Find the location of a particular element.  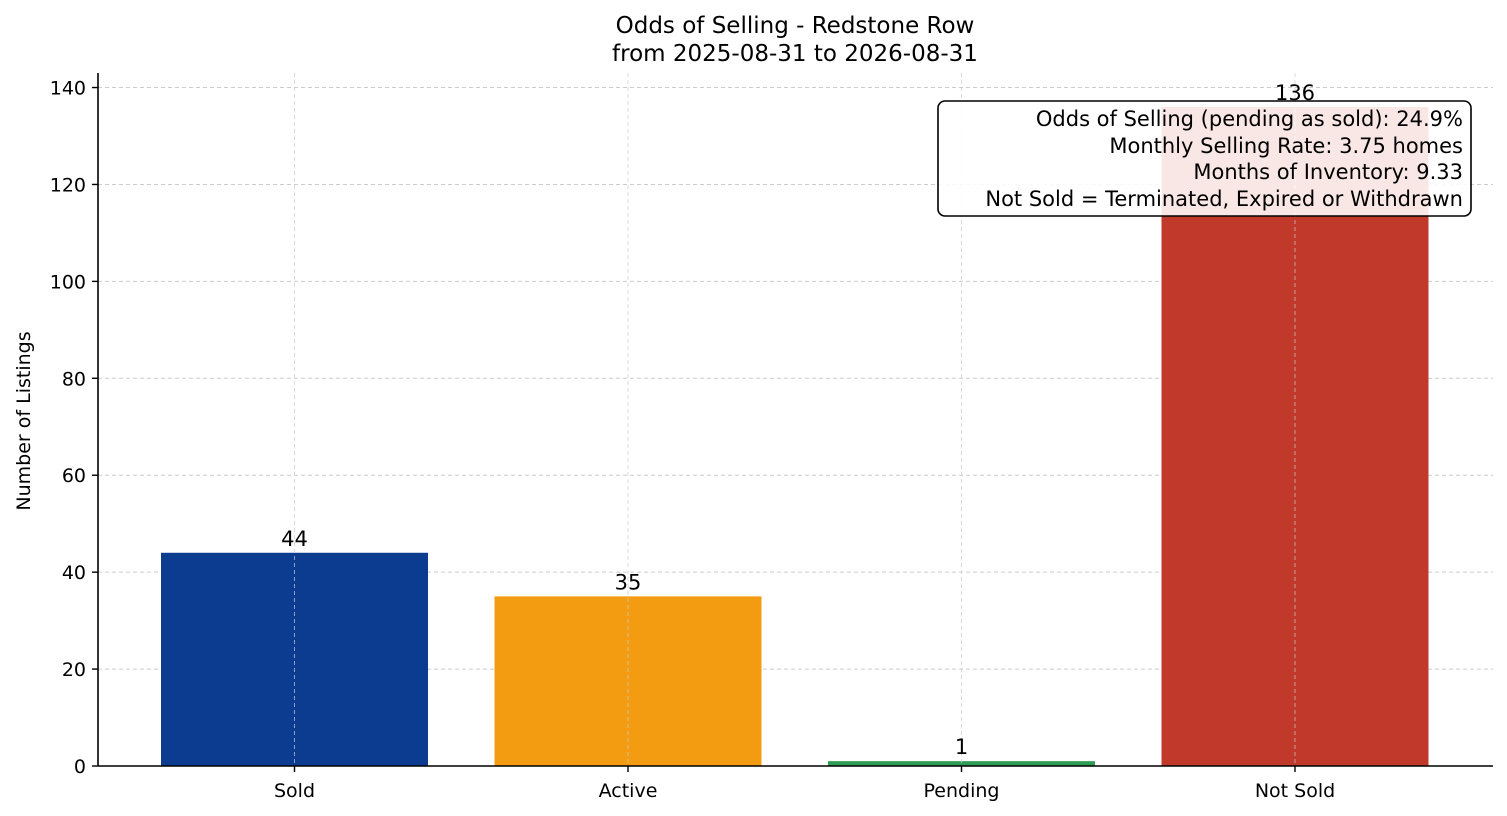

y-axis-label: Number of Listings is located at coordinates (24, 420).